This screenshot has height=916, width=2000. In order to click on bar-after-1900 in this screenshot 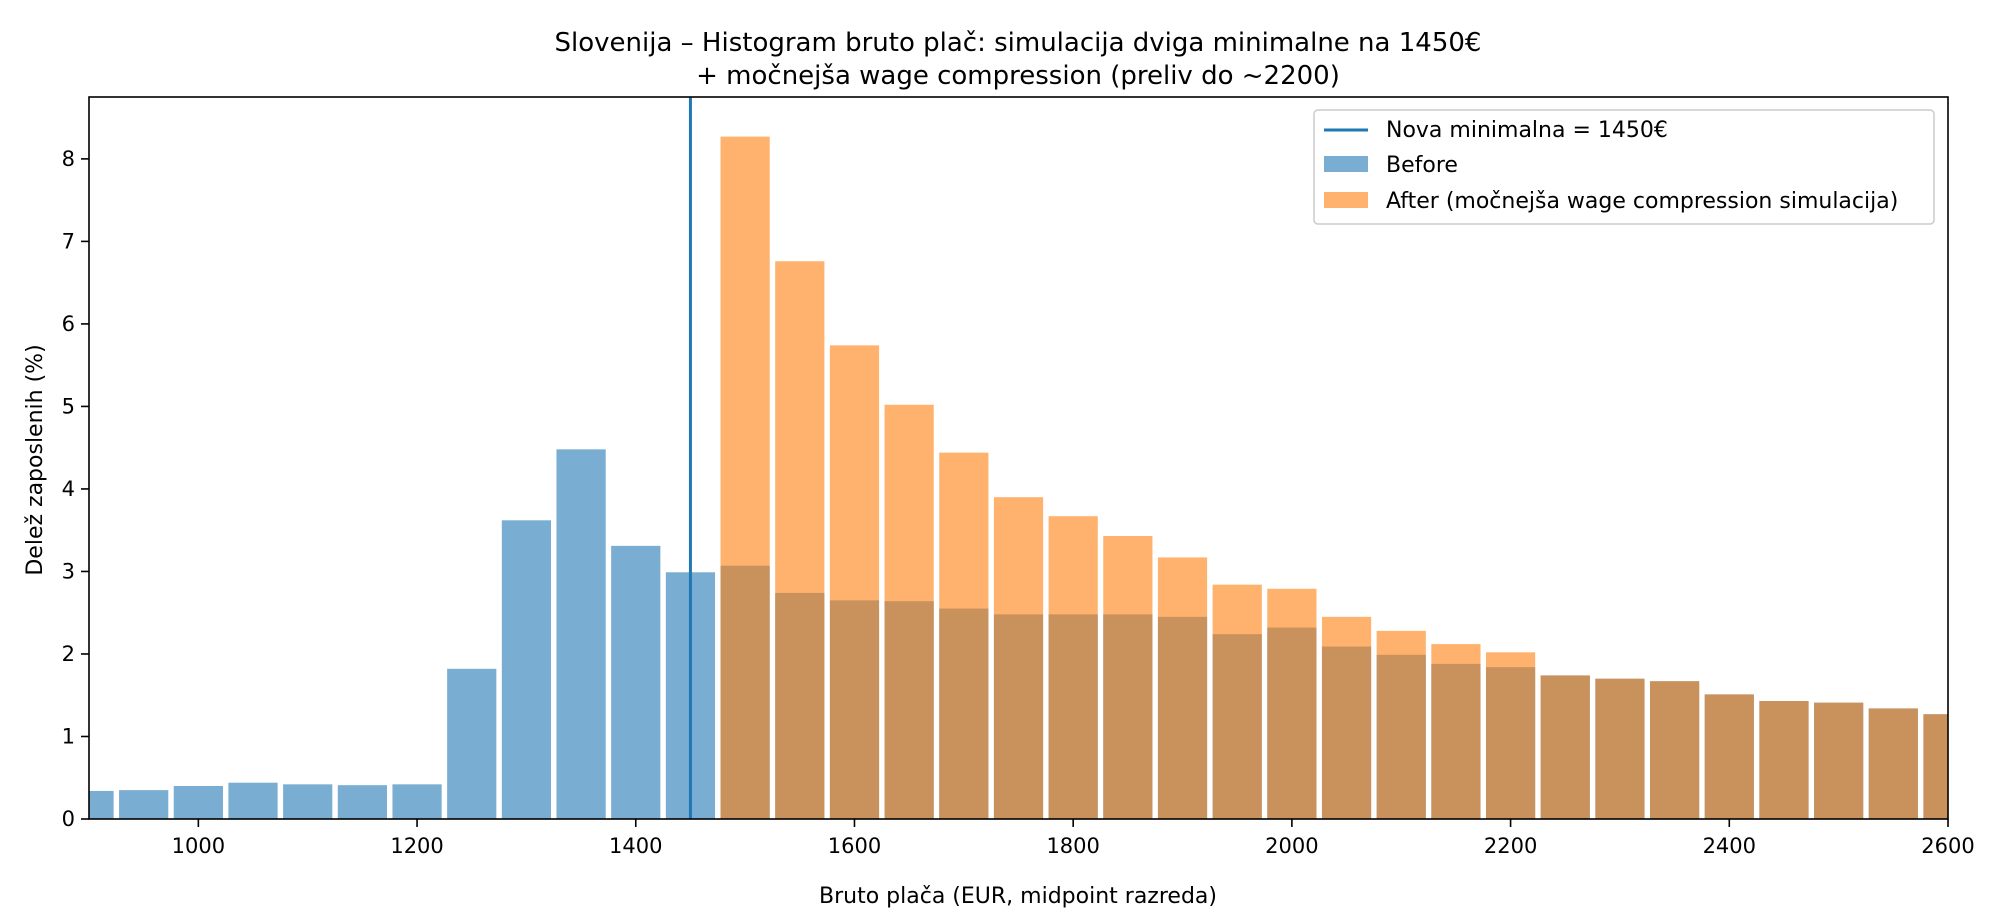, I will do `click(1182, 688)`.